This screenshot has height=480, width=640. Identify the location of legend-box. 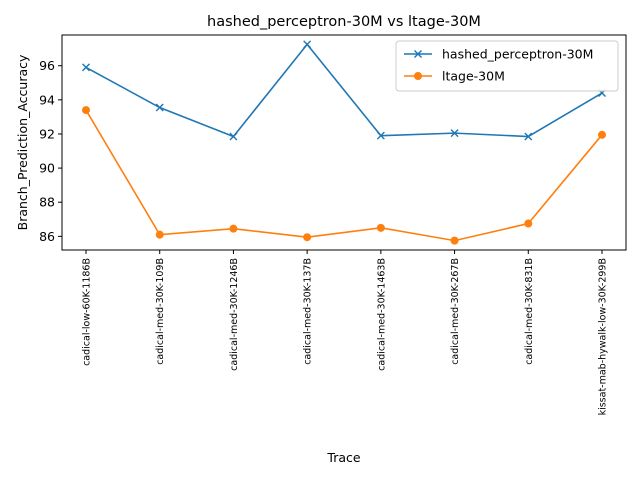
(507, 66).